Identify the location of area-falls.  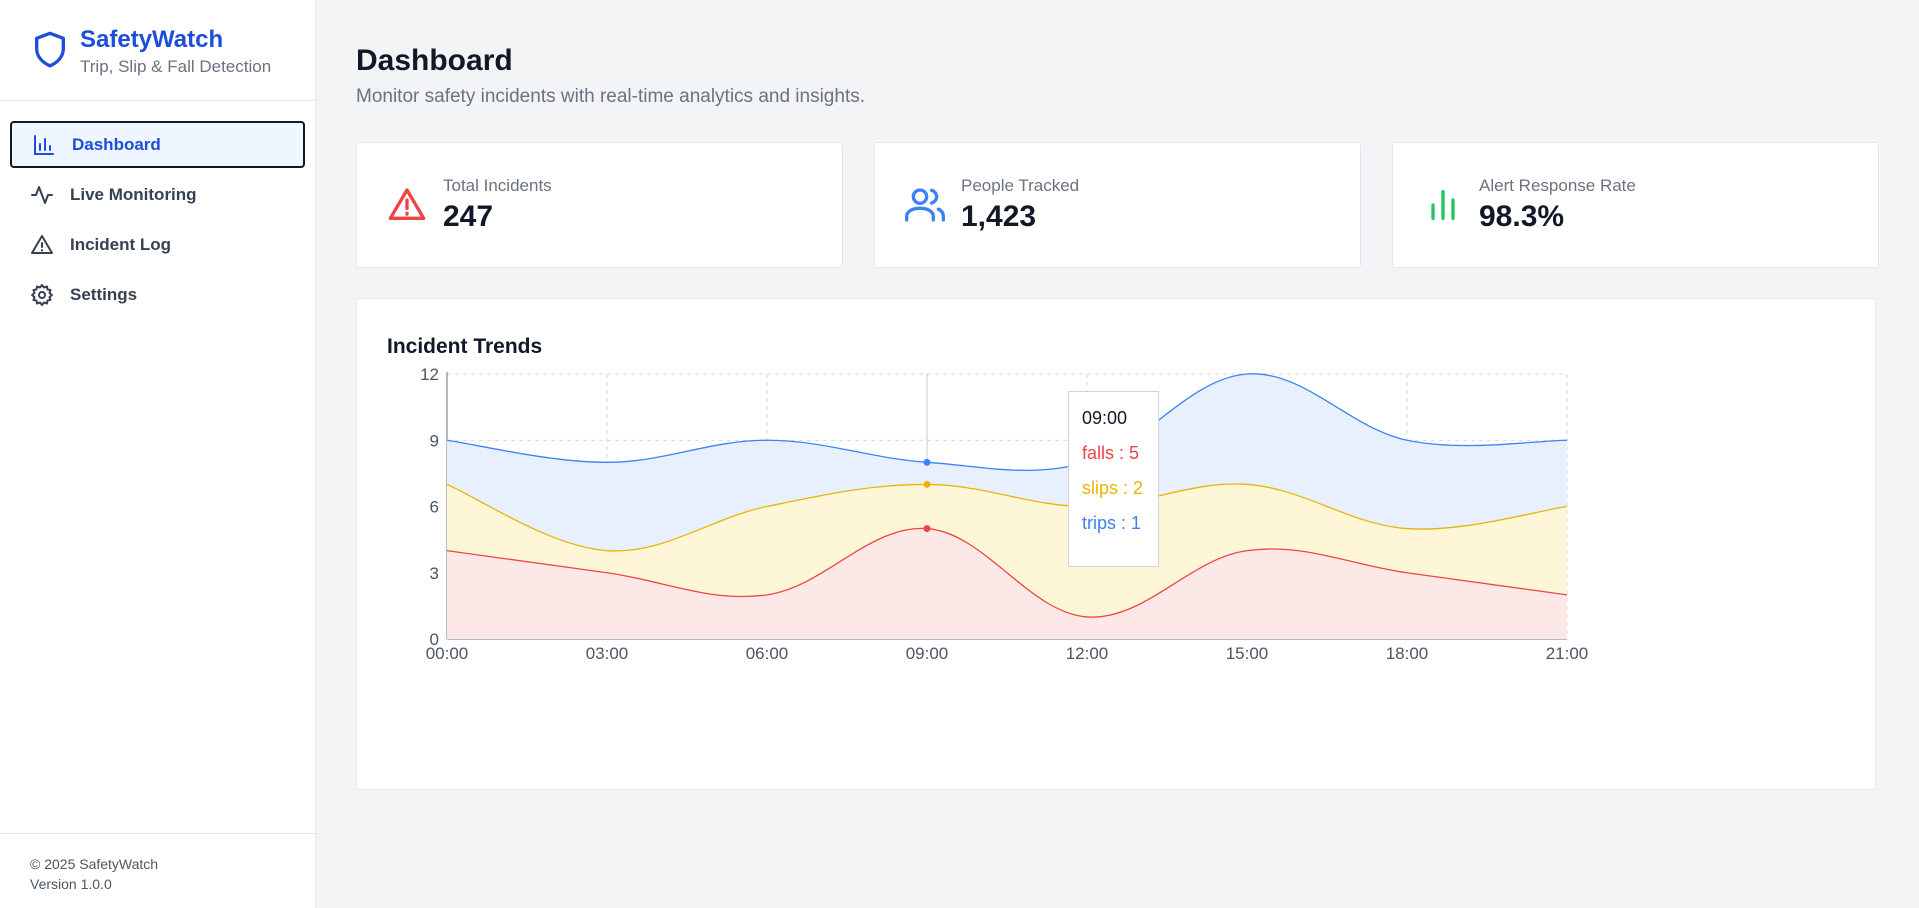
(1007, 583).